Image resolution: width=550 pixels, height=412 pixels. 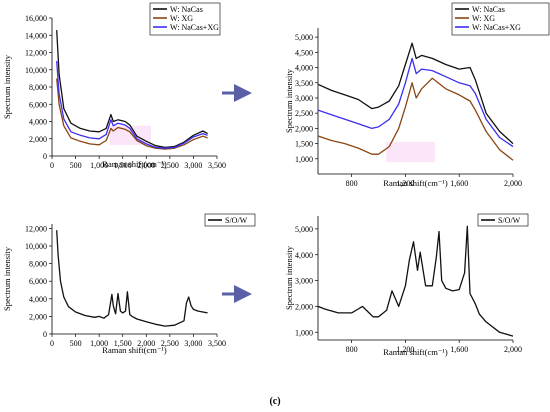 I want to click on y-tick-label: 4,500, so click(x=304, y=52).